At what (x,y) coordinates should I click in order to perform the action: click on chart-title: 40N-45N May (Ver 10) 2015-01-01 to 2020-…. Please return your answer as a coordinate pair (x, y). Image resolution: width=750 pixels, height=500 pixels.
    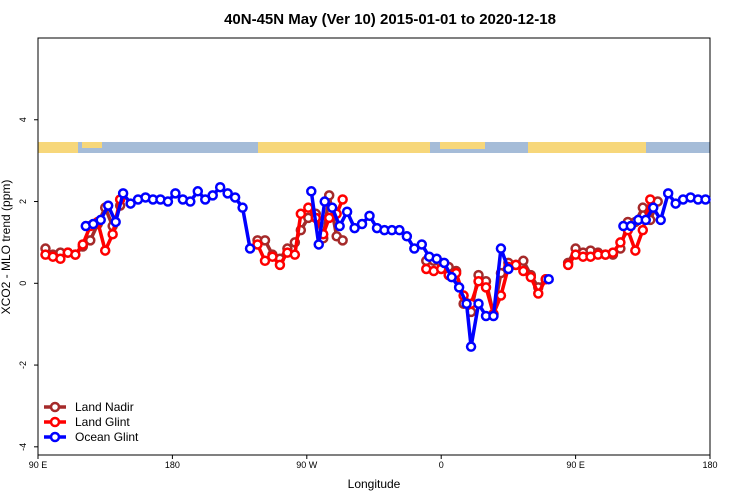
    Looking at the image, I should click on (390, 19).